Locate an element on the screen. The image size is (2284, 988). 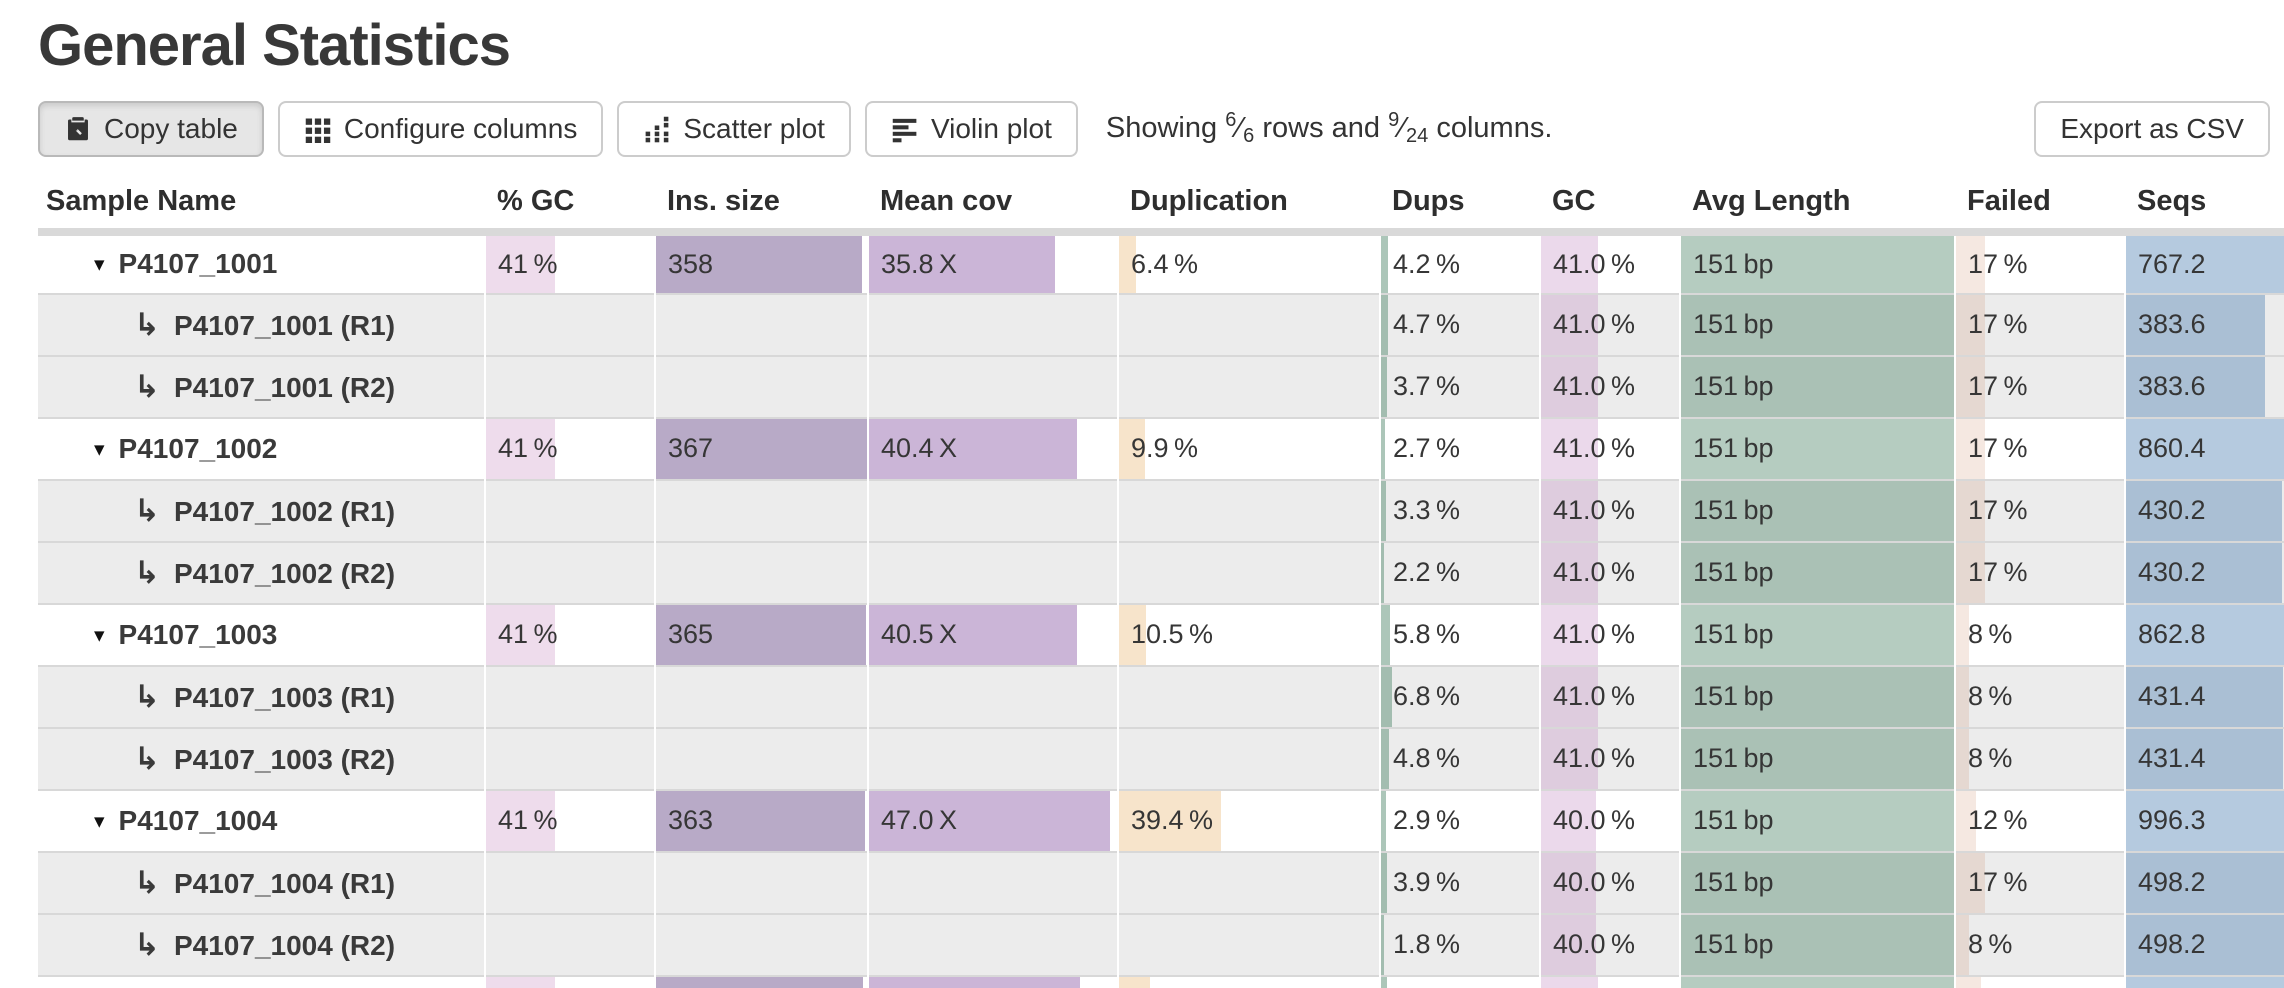
sample-name: P4107_1002 (R1) is located at coordinates (284, 511).